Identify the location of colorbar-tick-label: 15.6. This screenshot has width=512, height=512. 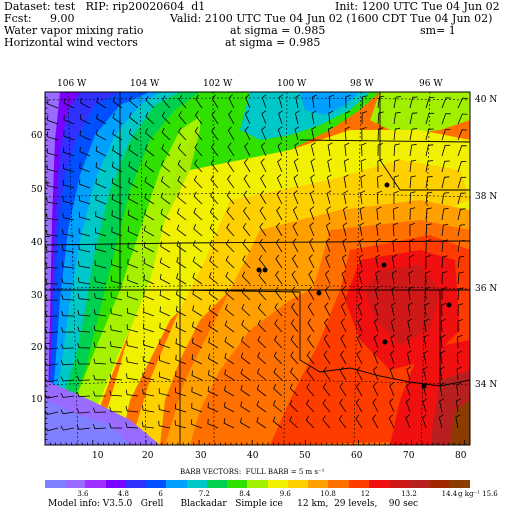
(490, 494).